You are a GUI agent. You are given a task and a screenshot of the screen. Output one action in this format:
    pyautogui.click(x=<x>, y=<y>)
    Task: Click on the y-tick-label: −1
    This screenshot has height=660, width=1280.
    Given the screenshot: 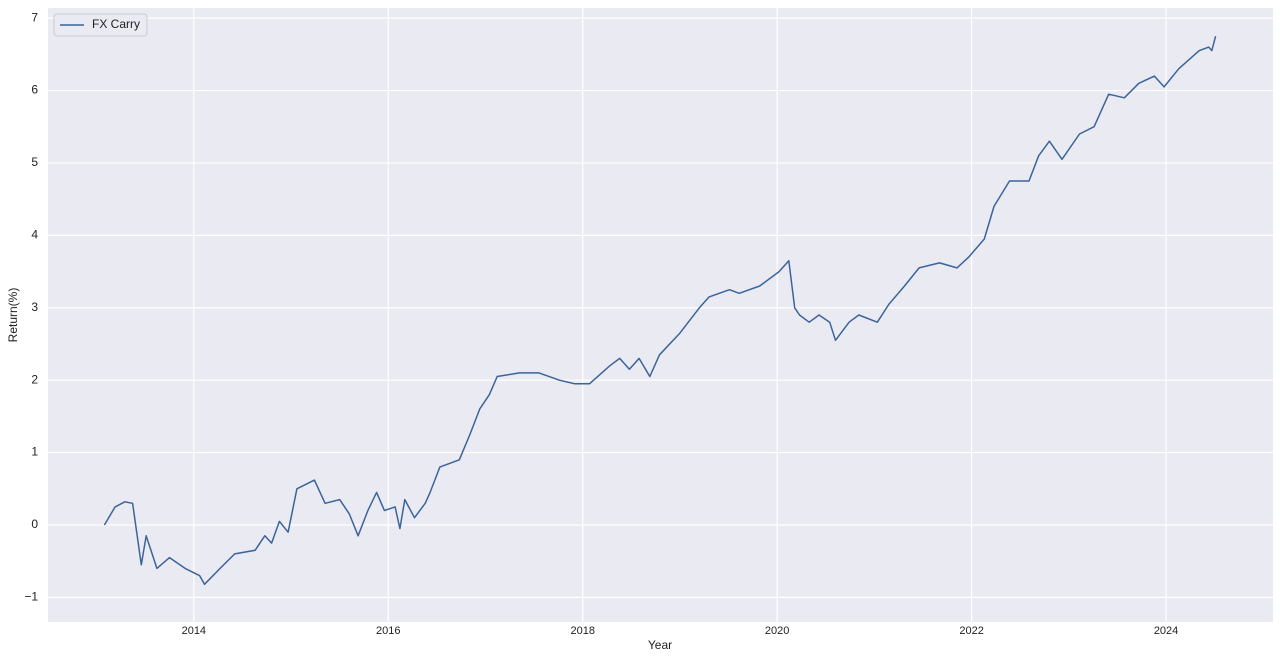 What is the action you would take?
    pyautogui.click(x=31, y=597)
    